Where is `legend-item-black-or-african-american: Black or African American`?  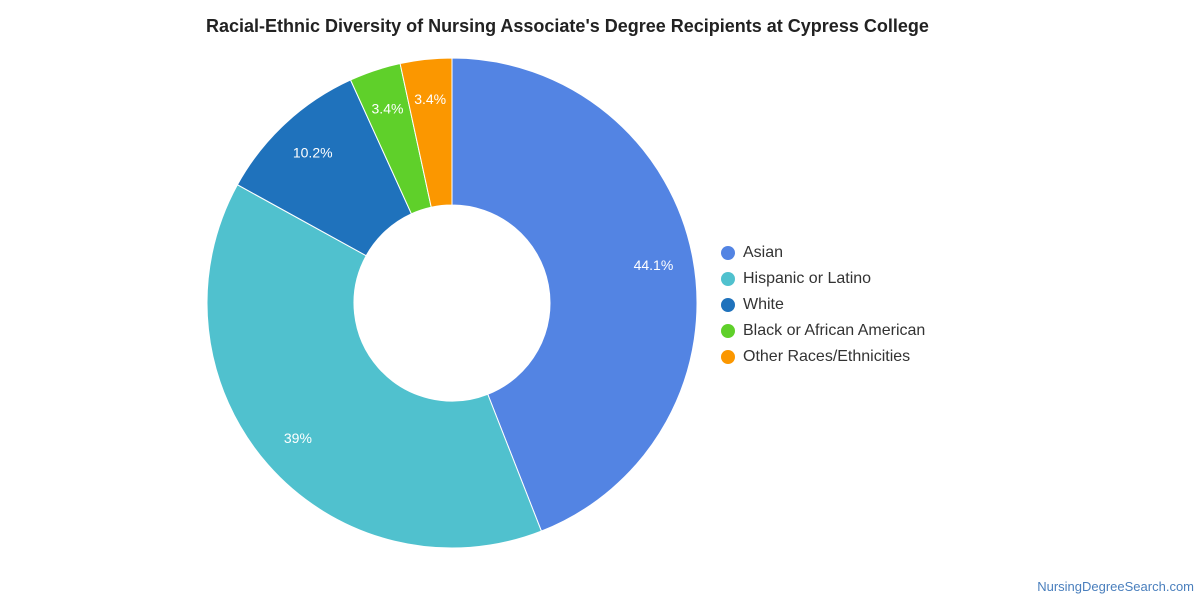
legend-item-black-or-african-american: Black or African American is located at coordinates (823, 331).